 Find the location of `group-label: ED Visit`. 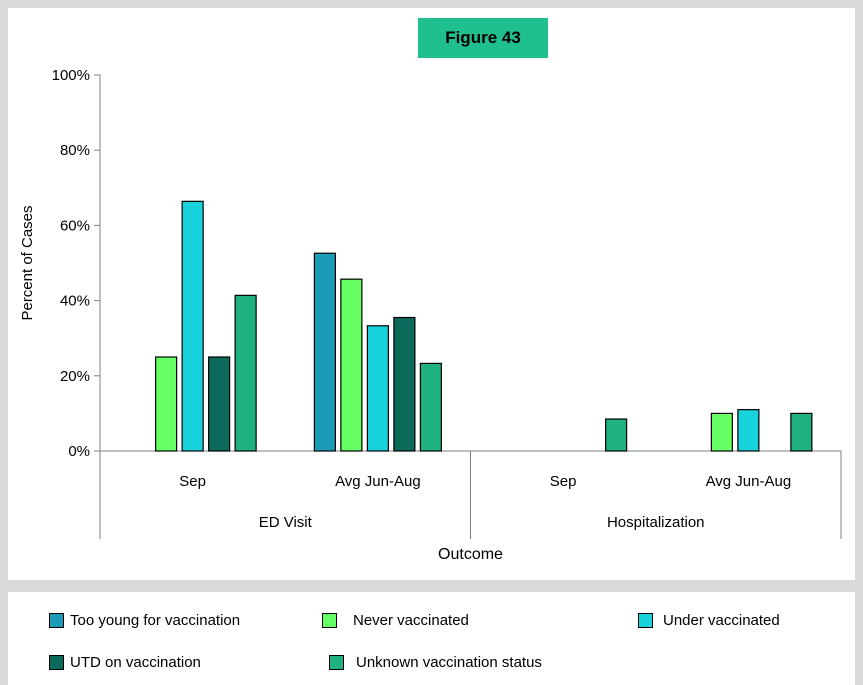

group-label: ED Visit is located at coordinates (286, 522).